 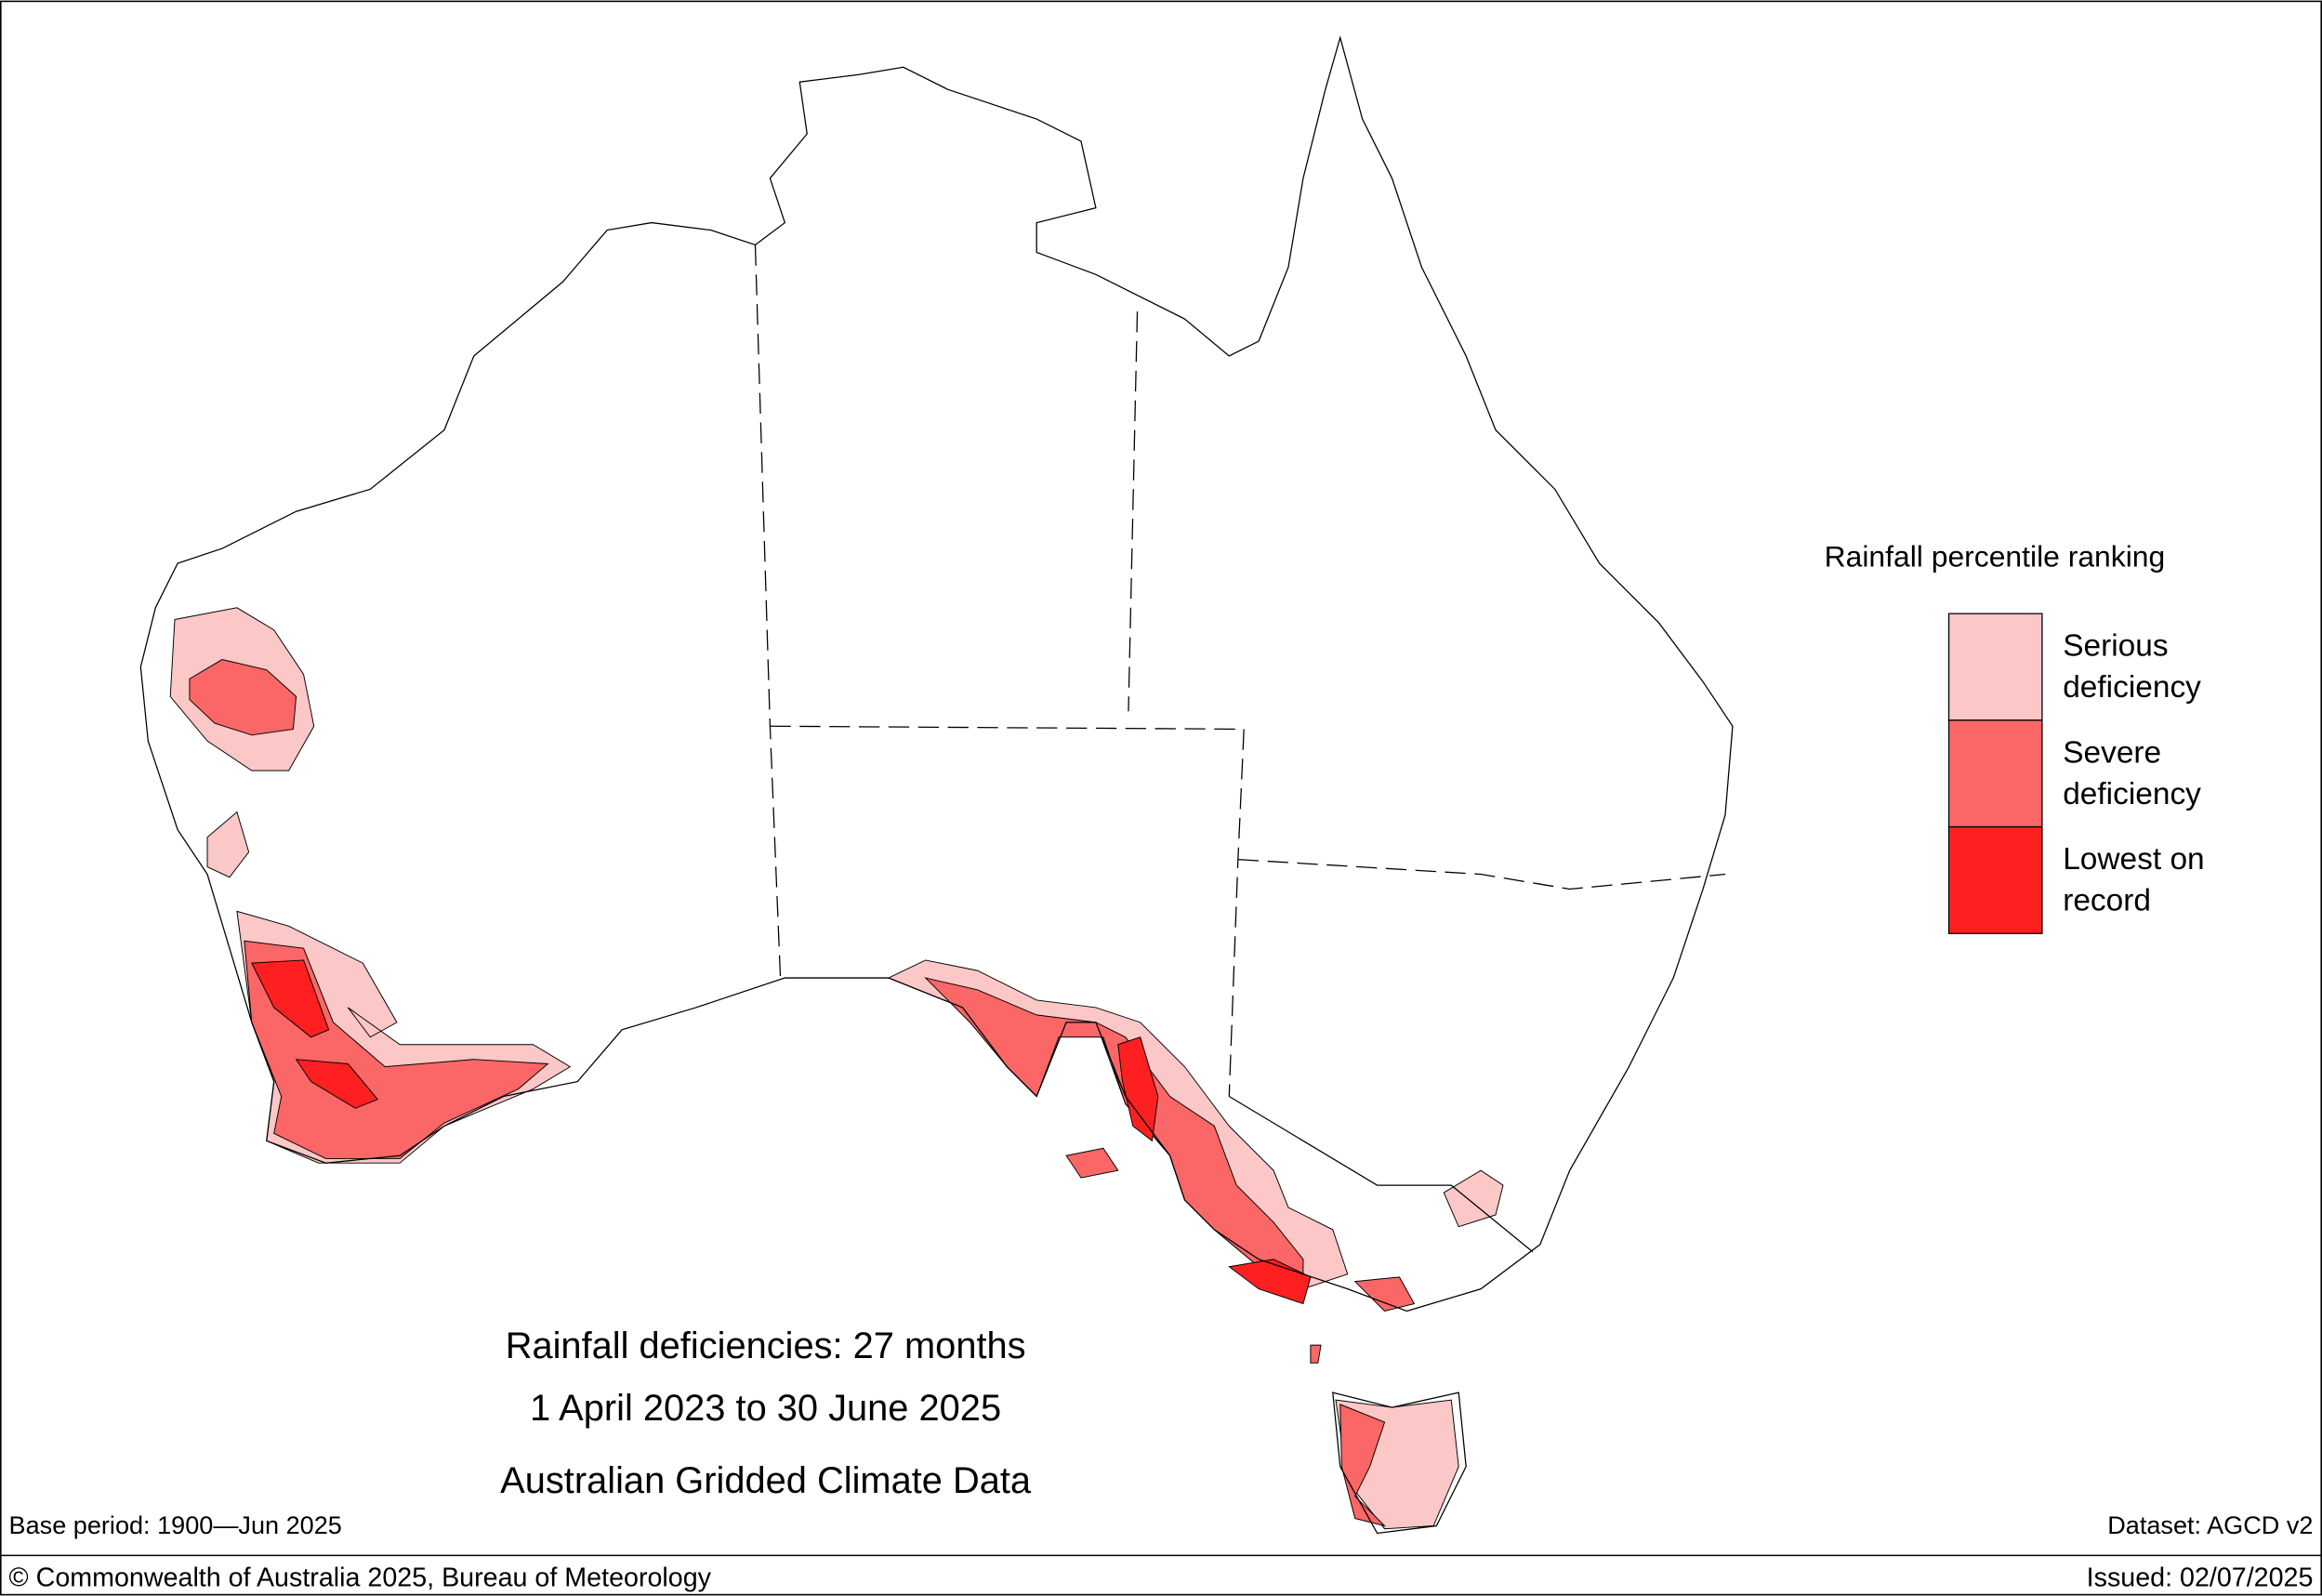 What do you see at coordinates (2107, 901) in the screenshot?
I see `legend-label: record` at bounding box center [2107, 901].